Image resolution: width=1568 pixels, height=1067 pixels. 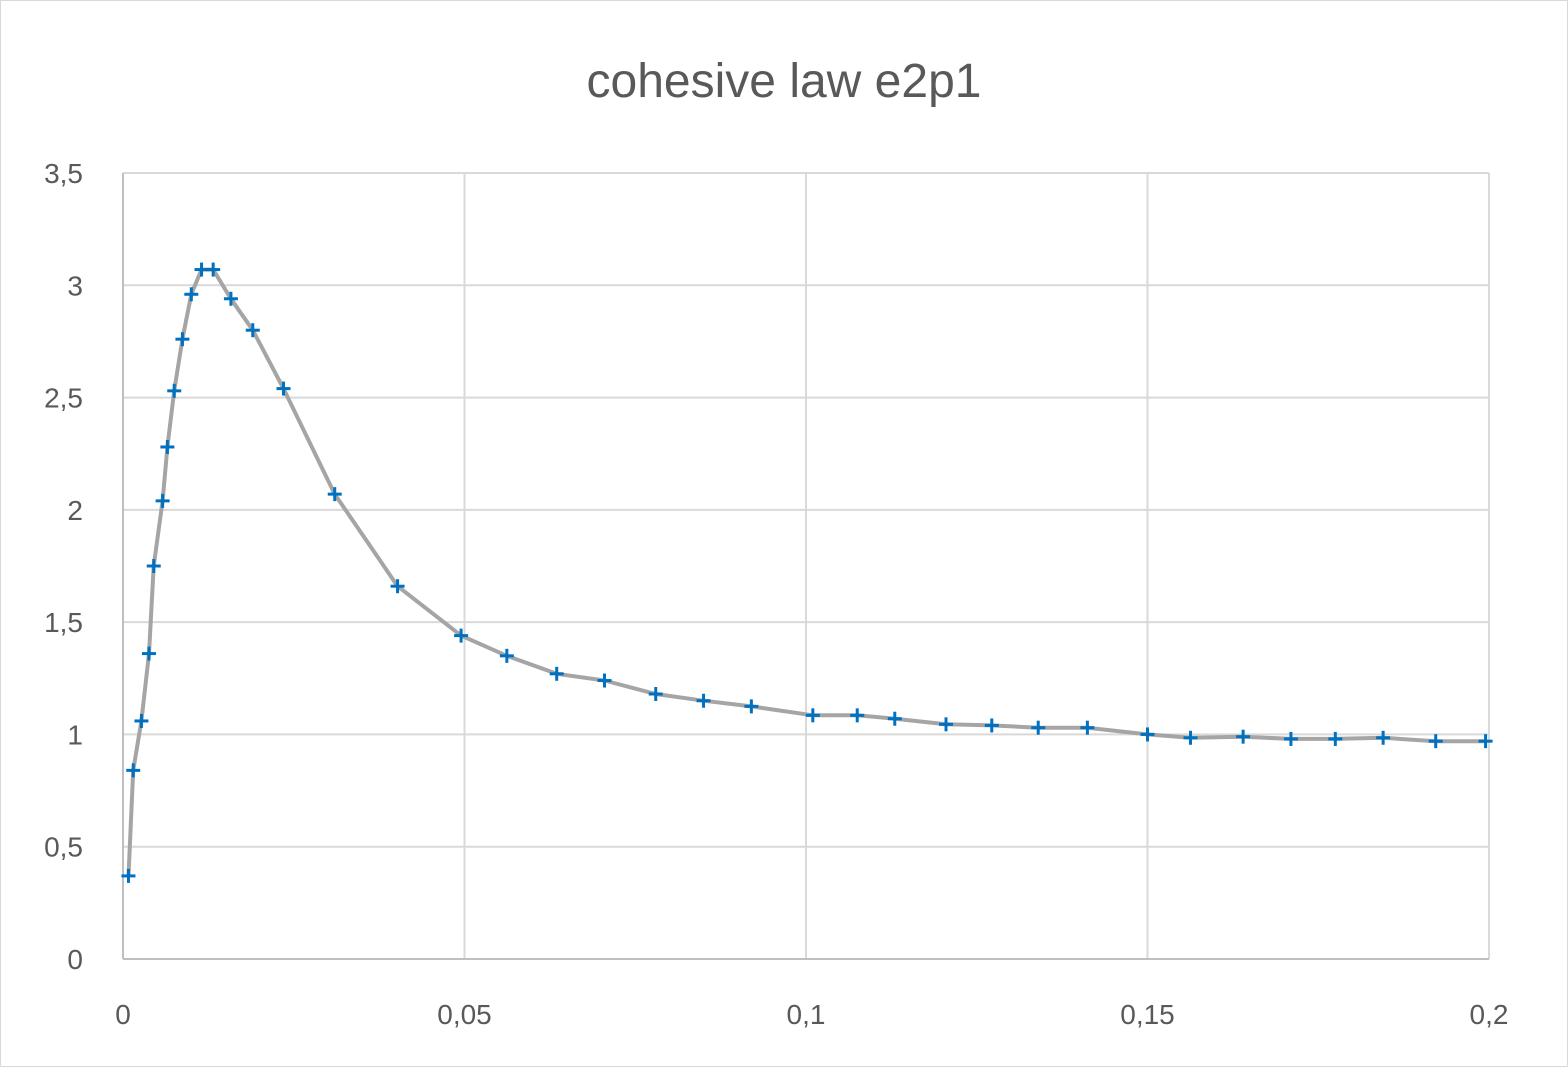 I want to click on y-tick-label: 1, so click(x=75, y=734).